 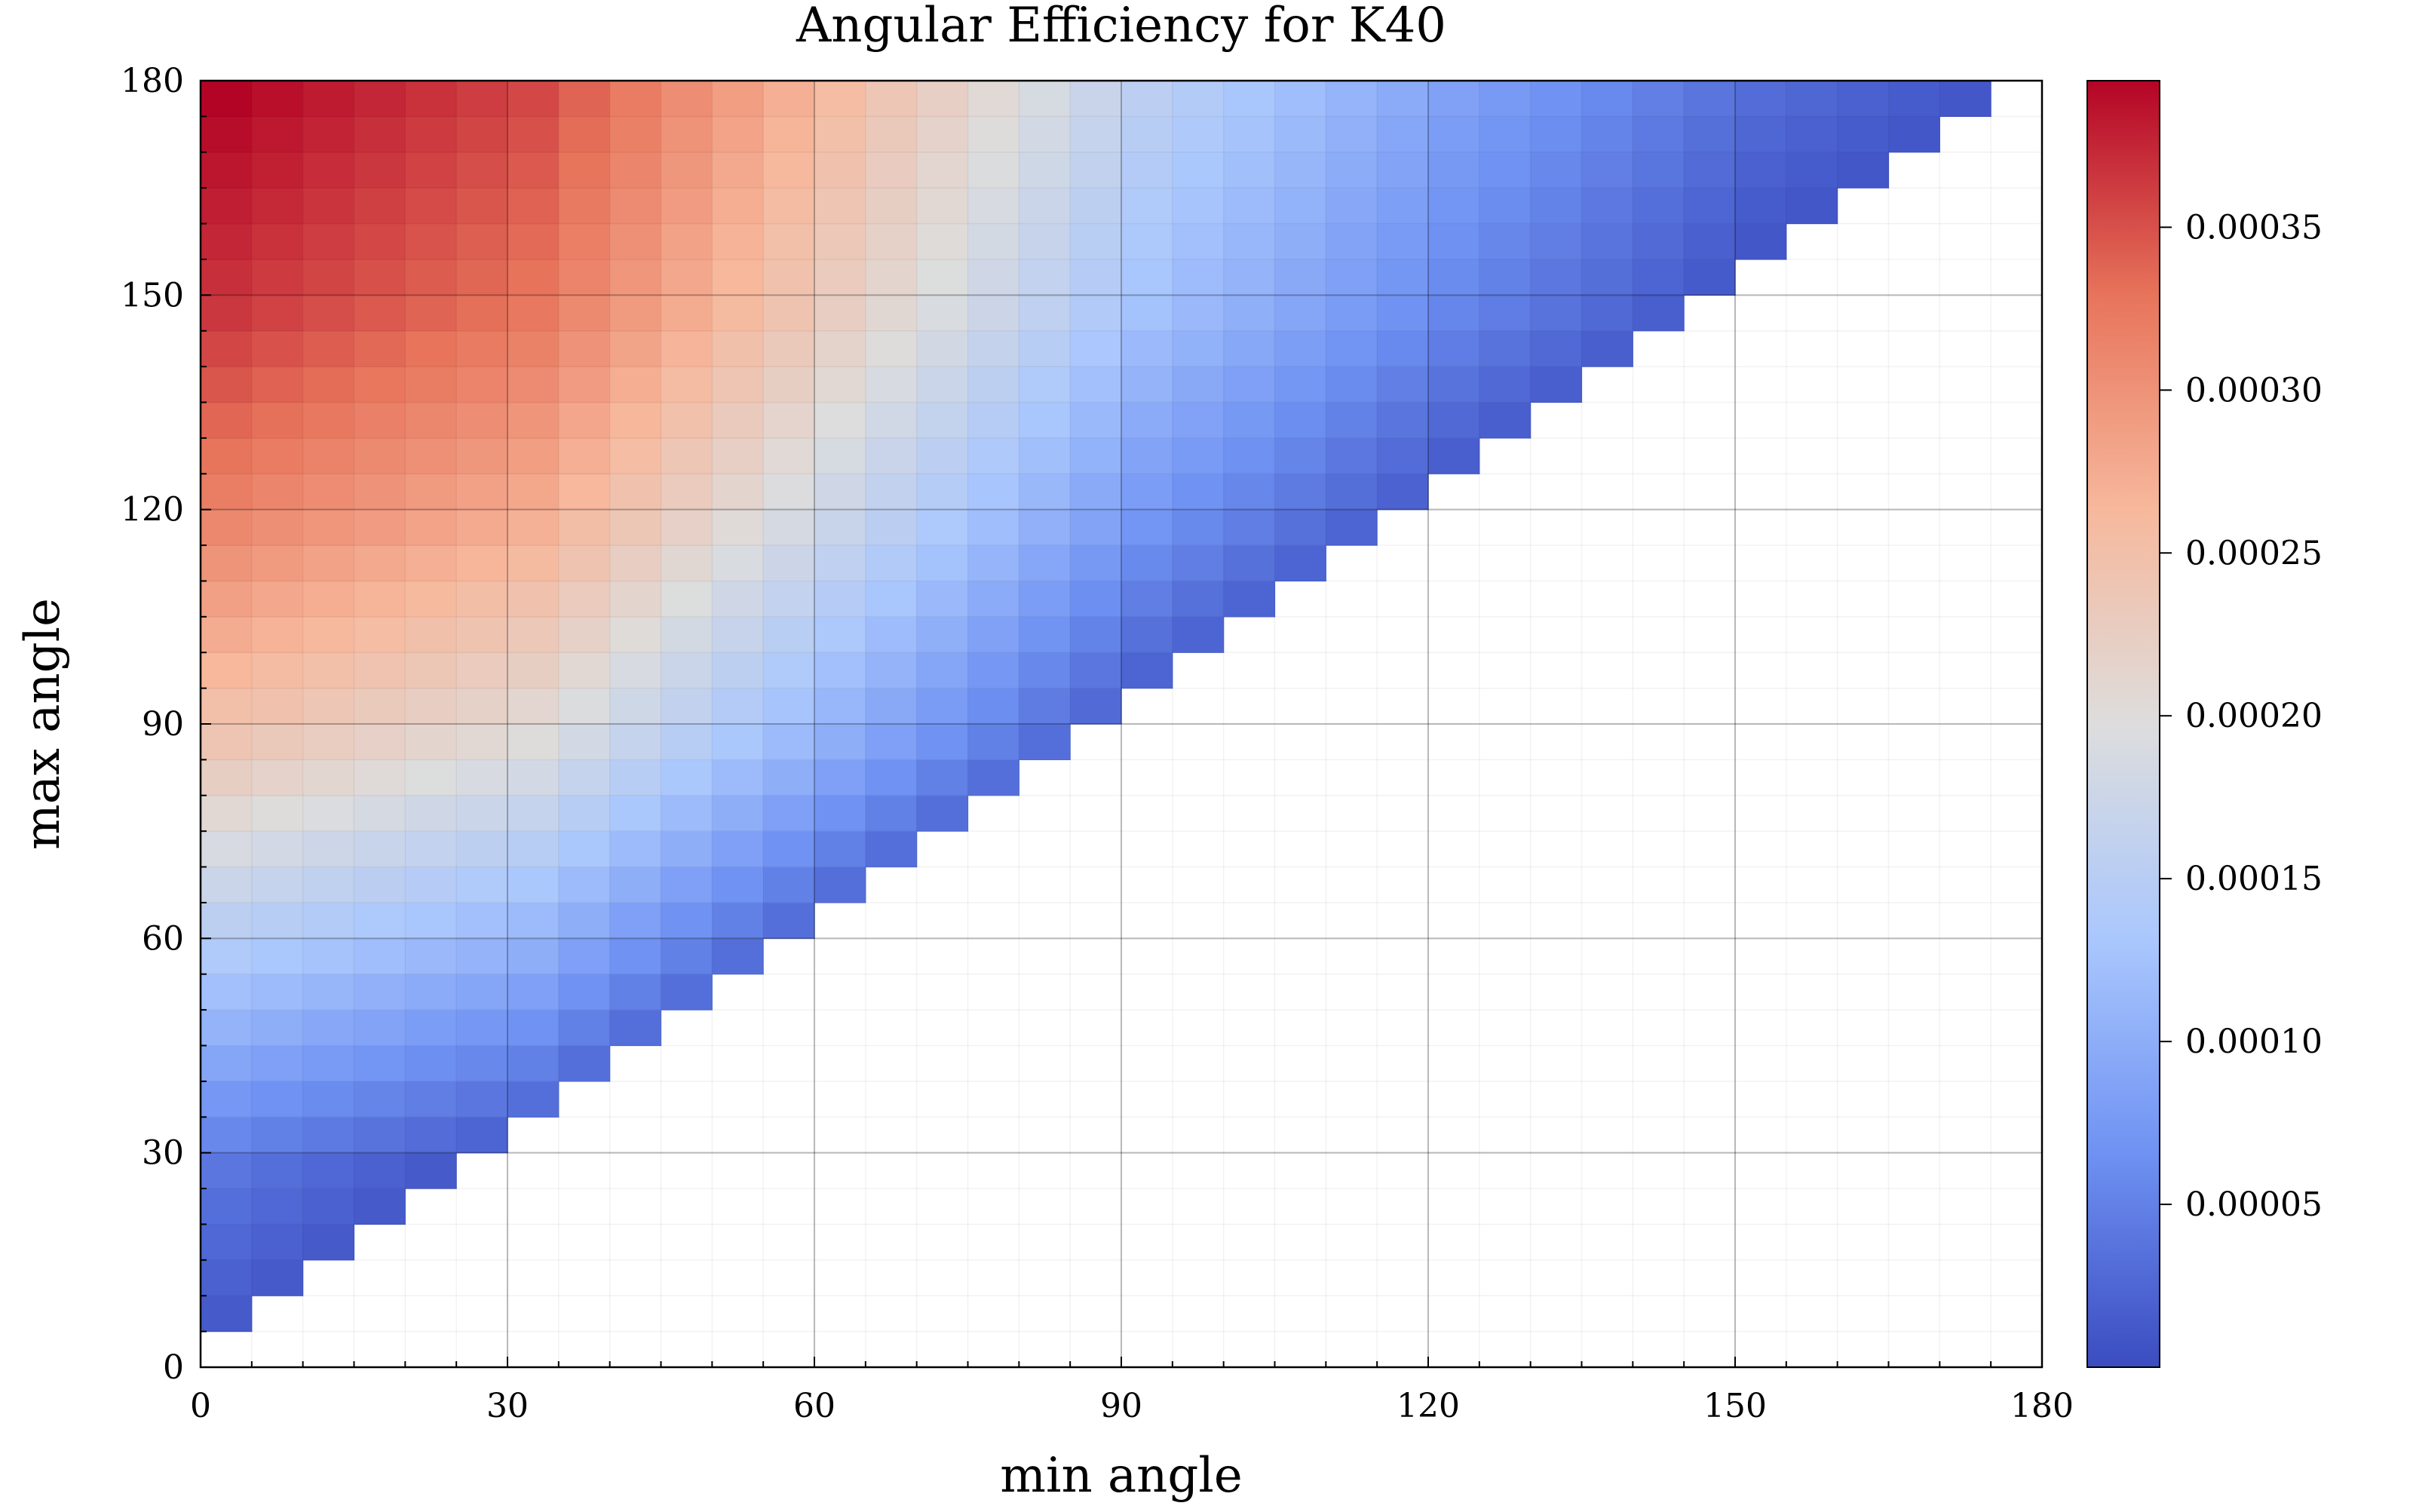 What do you see at coordinates (1428, 1406) in the screenshot?
I see `x-tick-label: 120` at bounding box center [1428, 1406].